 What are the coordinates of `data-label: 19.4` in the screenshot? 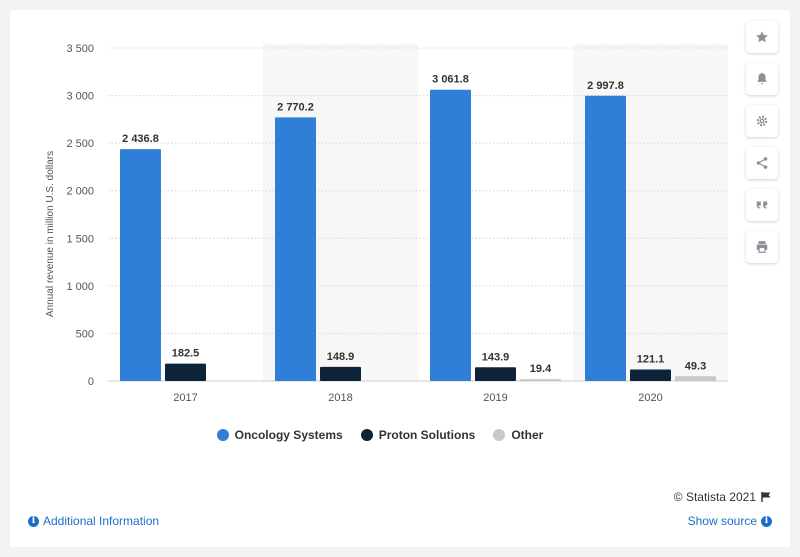 It's located at (541, 369).